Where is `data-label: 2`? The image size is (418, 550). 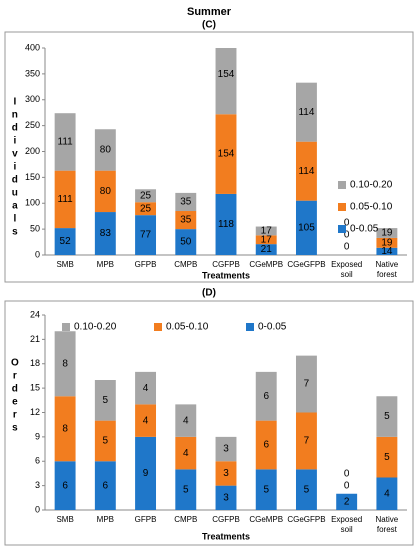 data-label: 2 is located at coordinates (347, 502).